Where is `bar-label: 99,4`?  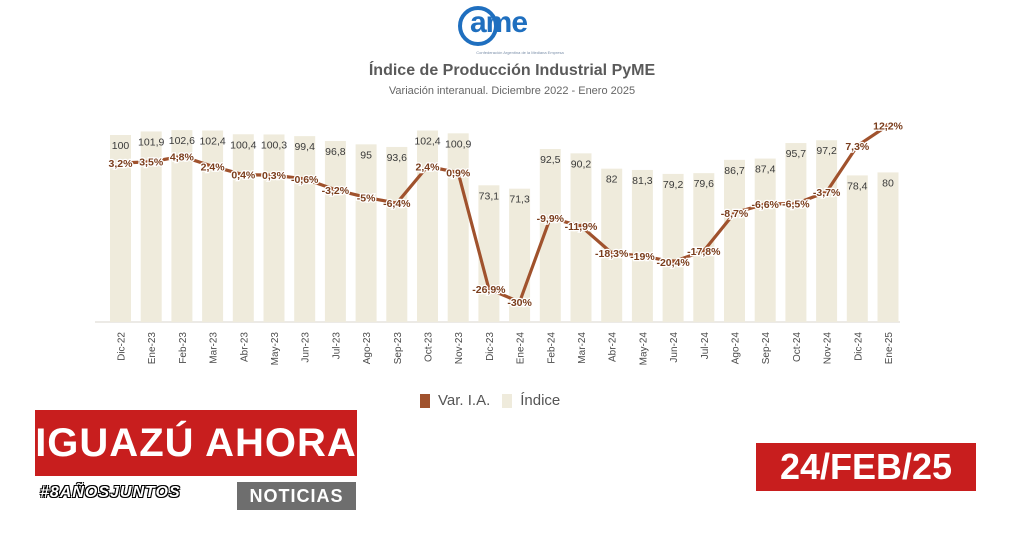 bar-label: 99,4 is located at coordinates (304, 147).